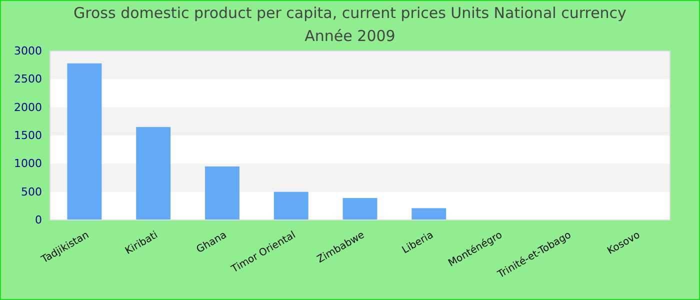 The height and width of the screenshot is (300, 700). Describe the element at coordinates (28, 79) in the screenshot. I see `y-tick-label: 2500` at that location.